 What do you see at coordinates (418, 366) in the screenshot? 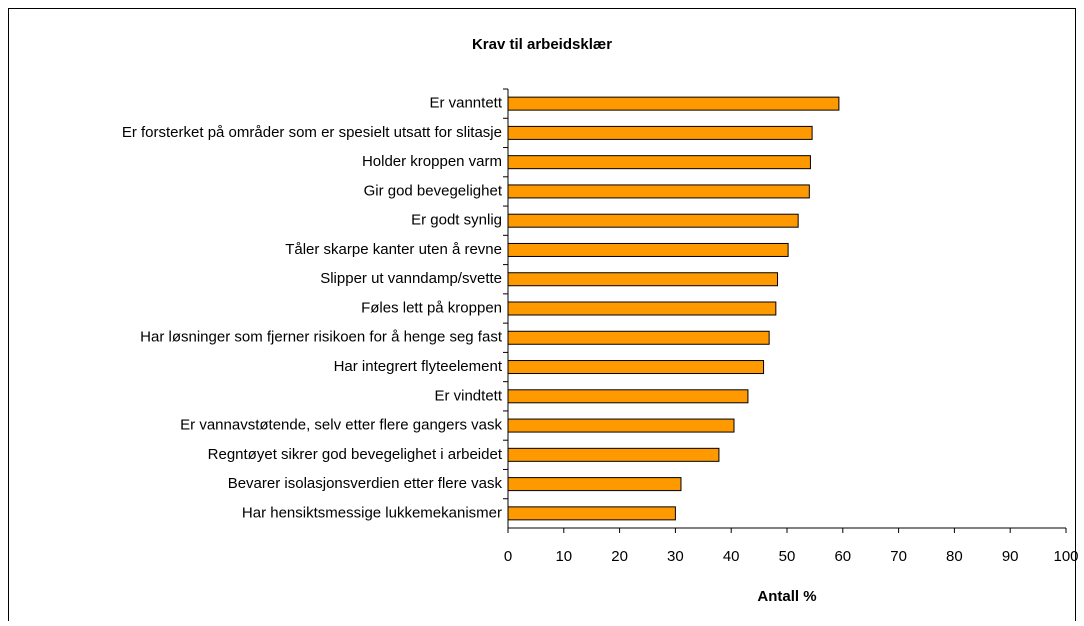
I see `y-tick-label: Har integrert flyteelement` at bounding box center [418, 366].